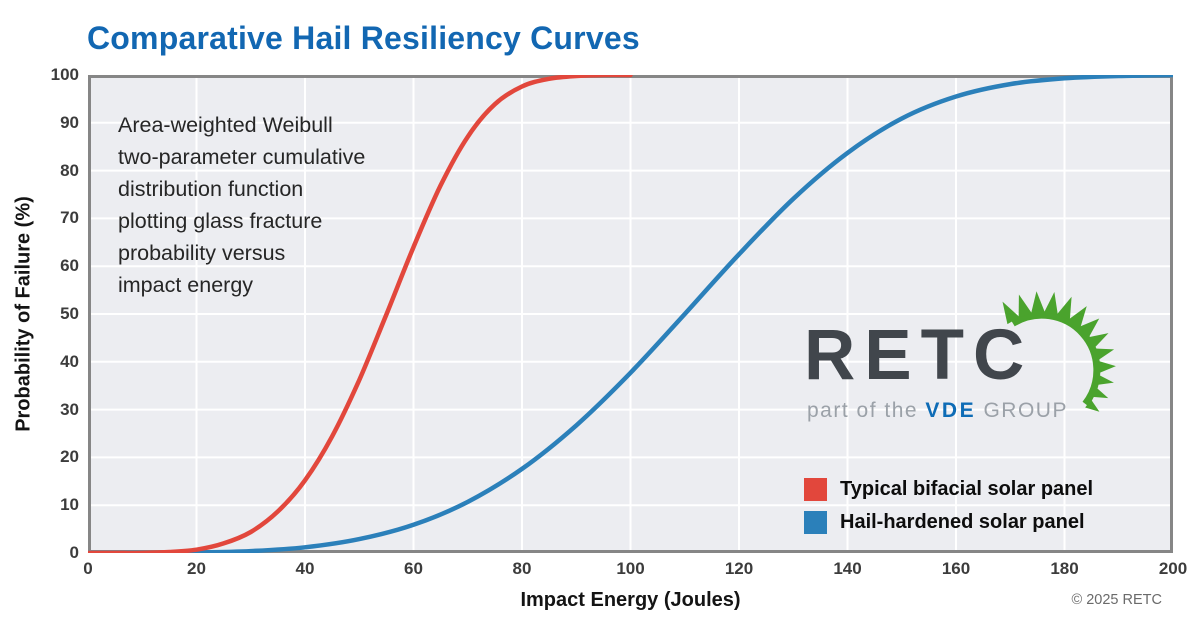 The image size is (1200, 629). Describe the element at coordinates (1116, 600) in the screenshot. I see `copyright: © 2025 RETC` at that location.